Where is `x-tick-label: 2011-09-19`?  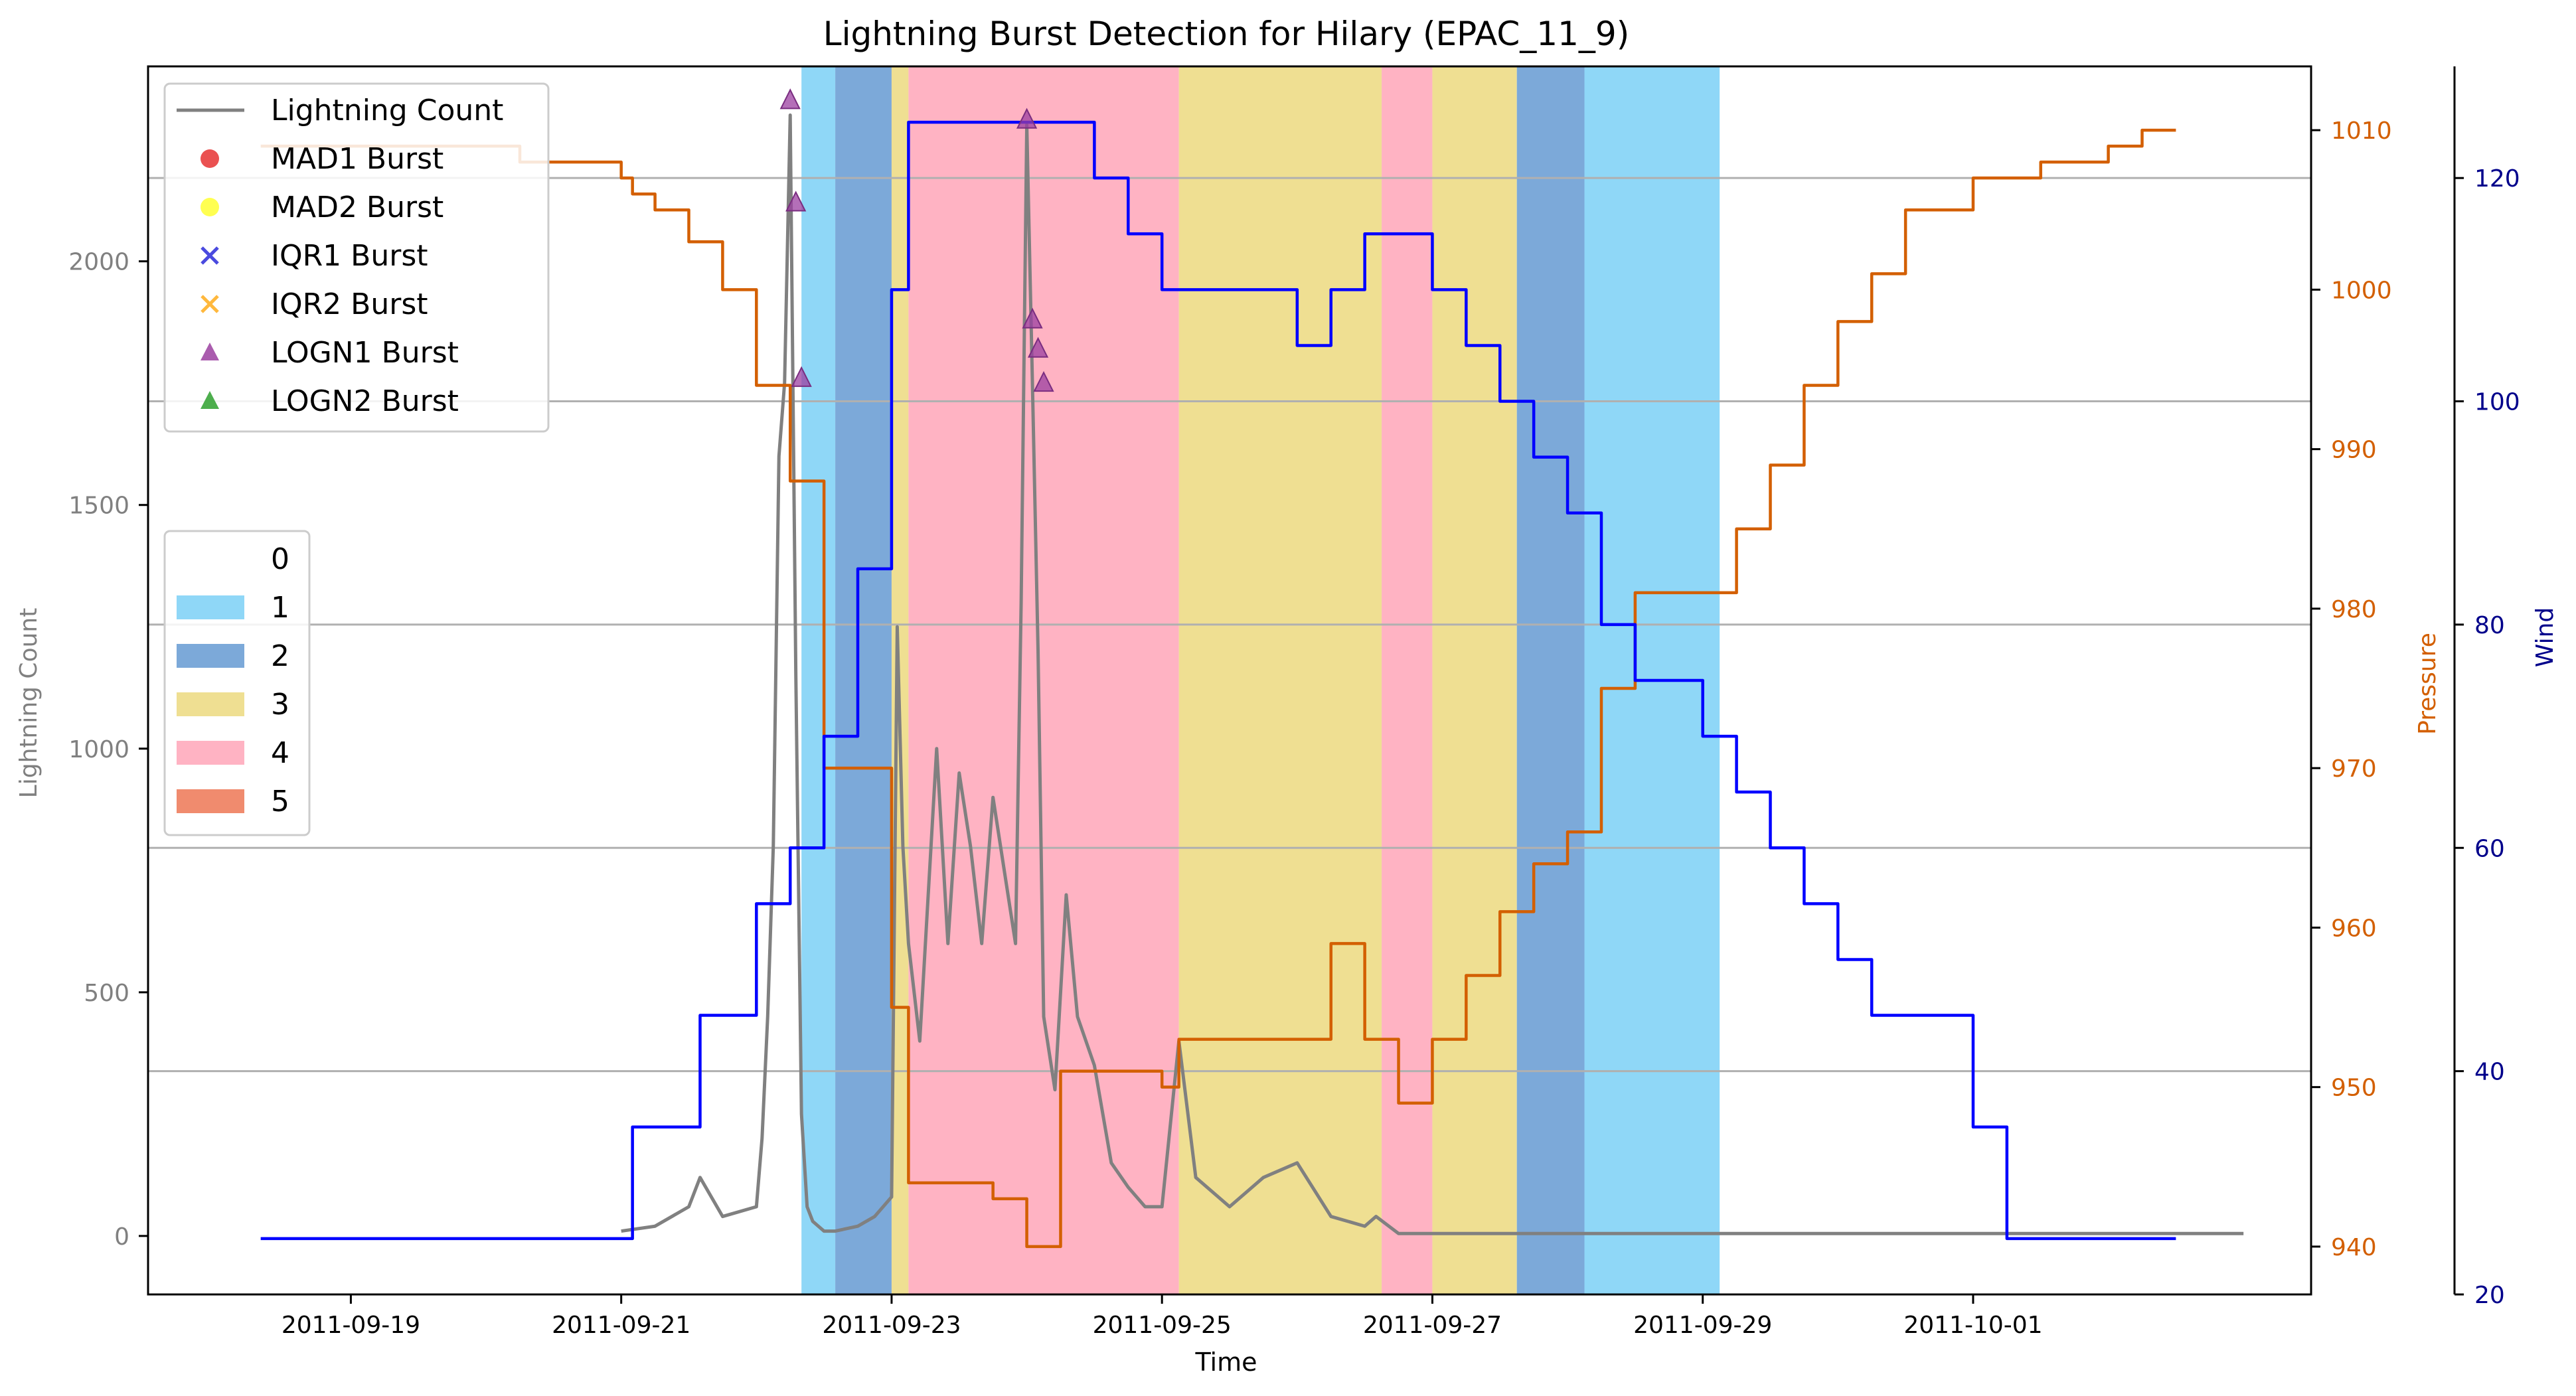
x-tick-label: 2011-09-19 is located at coordinates (351, 1325).